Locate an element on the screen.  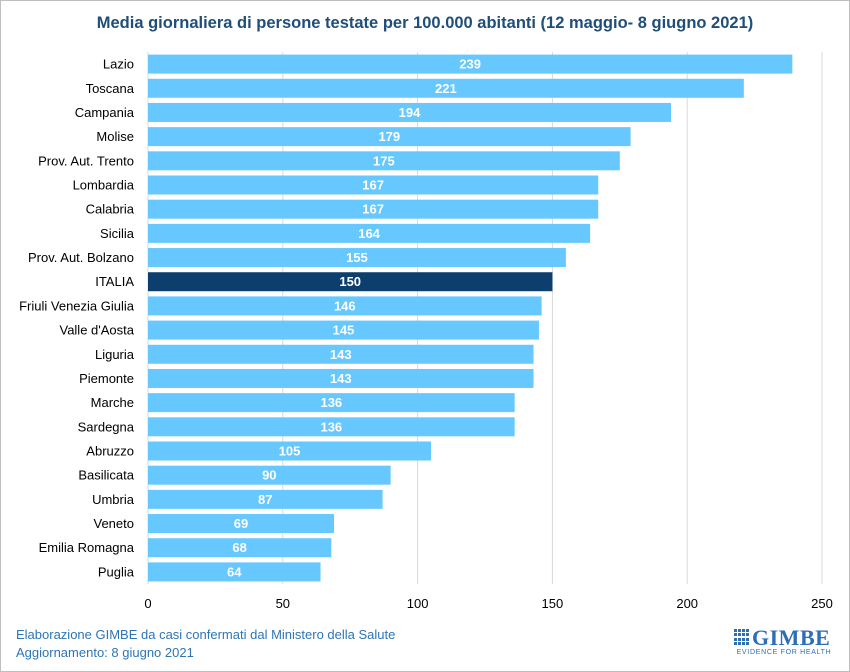
data-label: 155 is located at coordinates (357, 257).